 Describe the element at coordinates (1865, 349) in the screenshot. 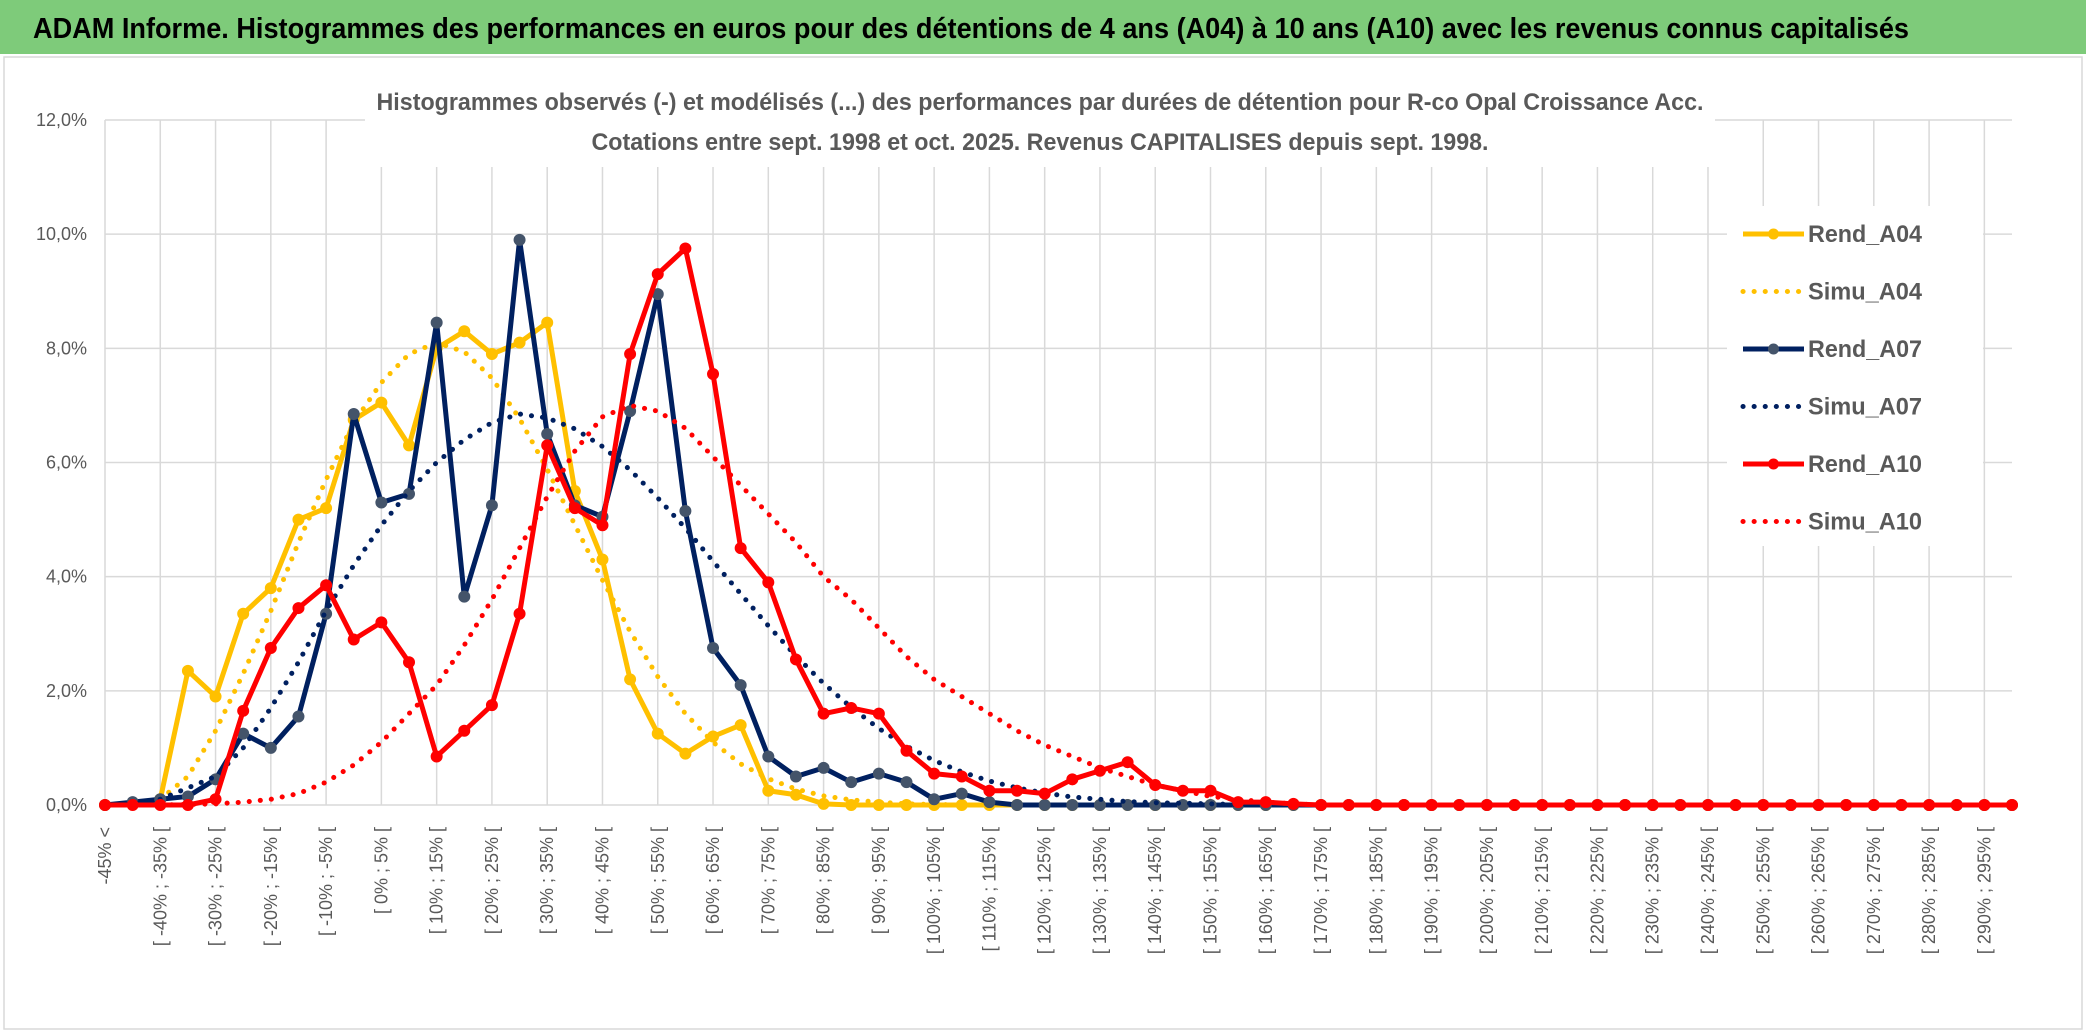

I see `legend-label: Rend_A07` at that location.